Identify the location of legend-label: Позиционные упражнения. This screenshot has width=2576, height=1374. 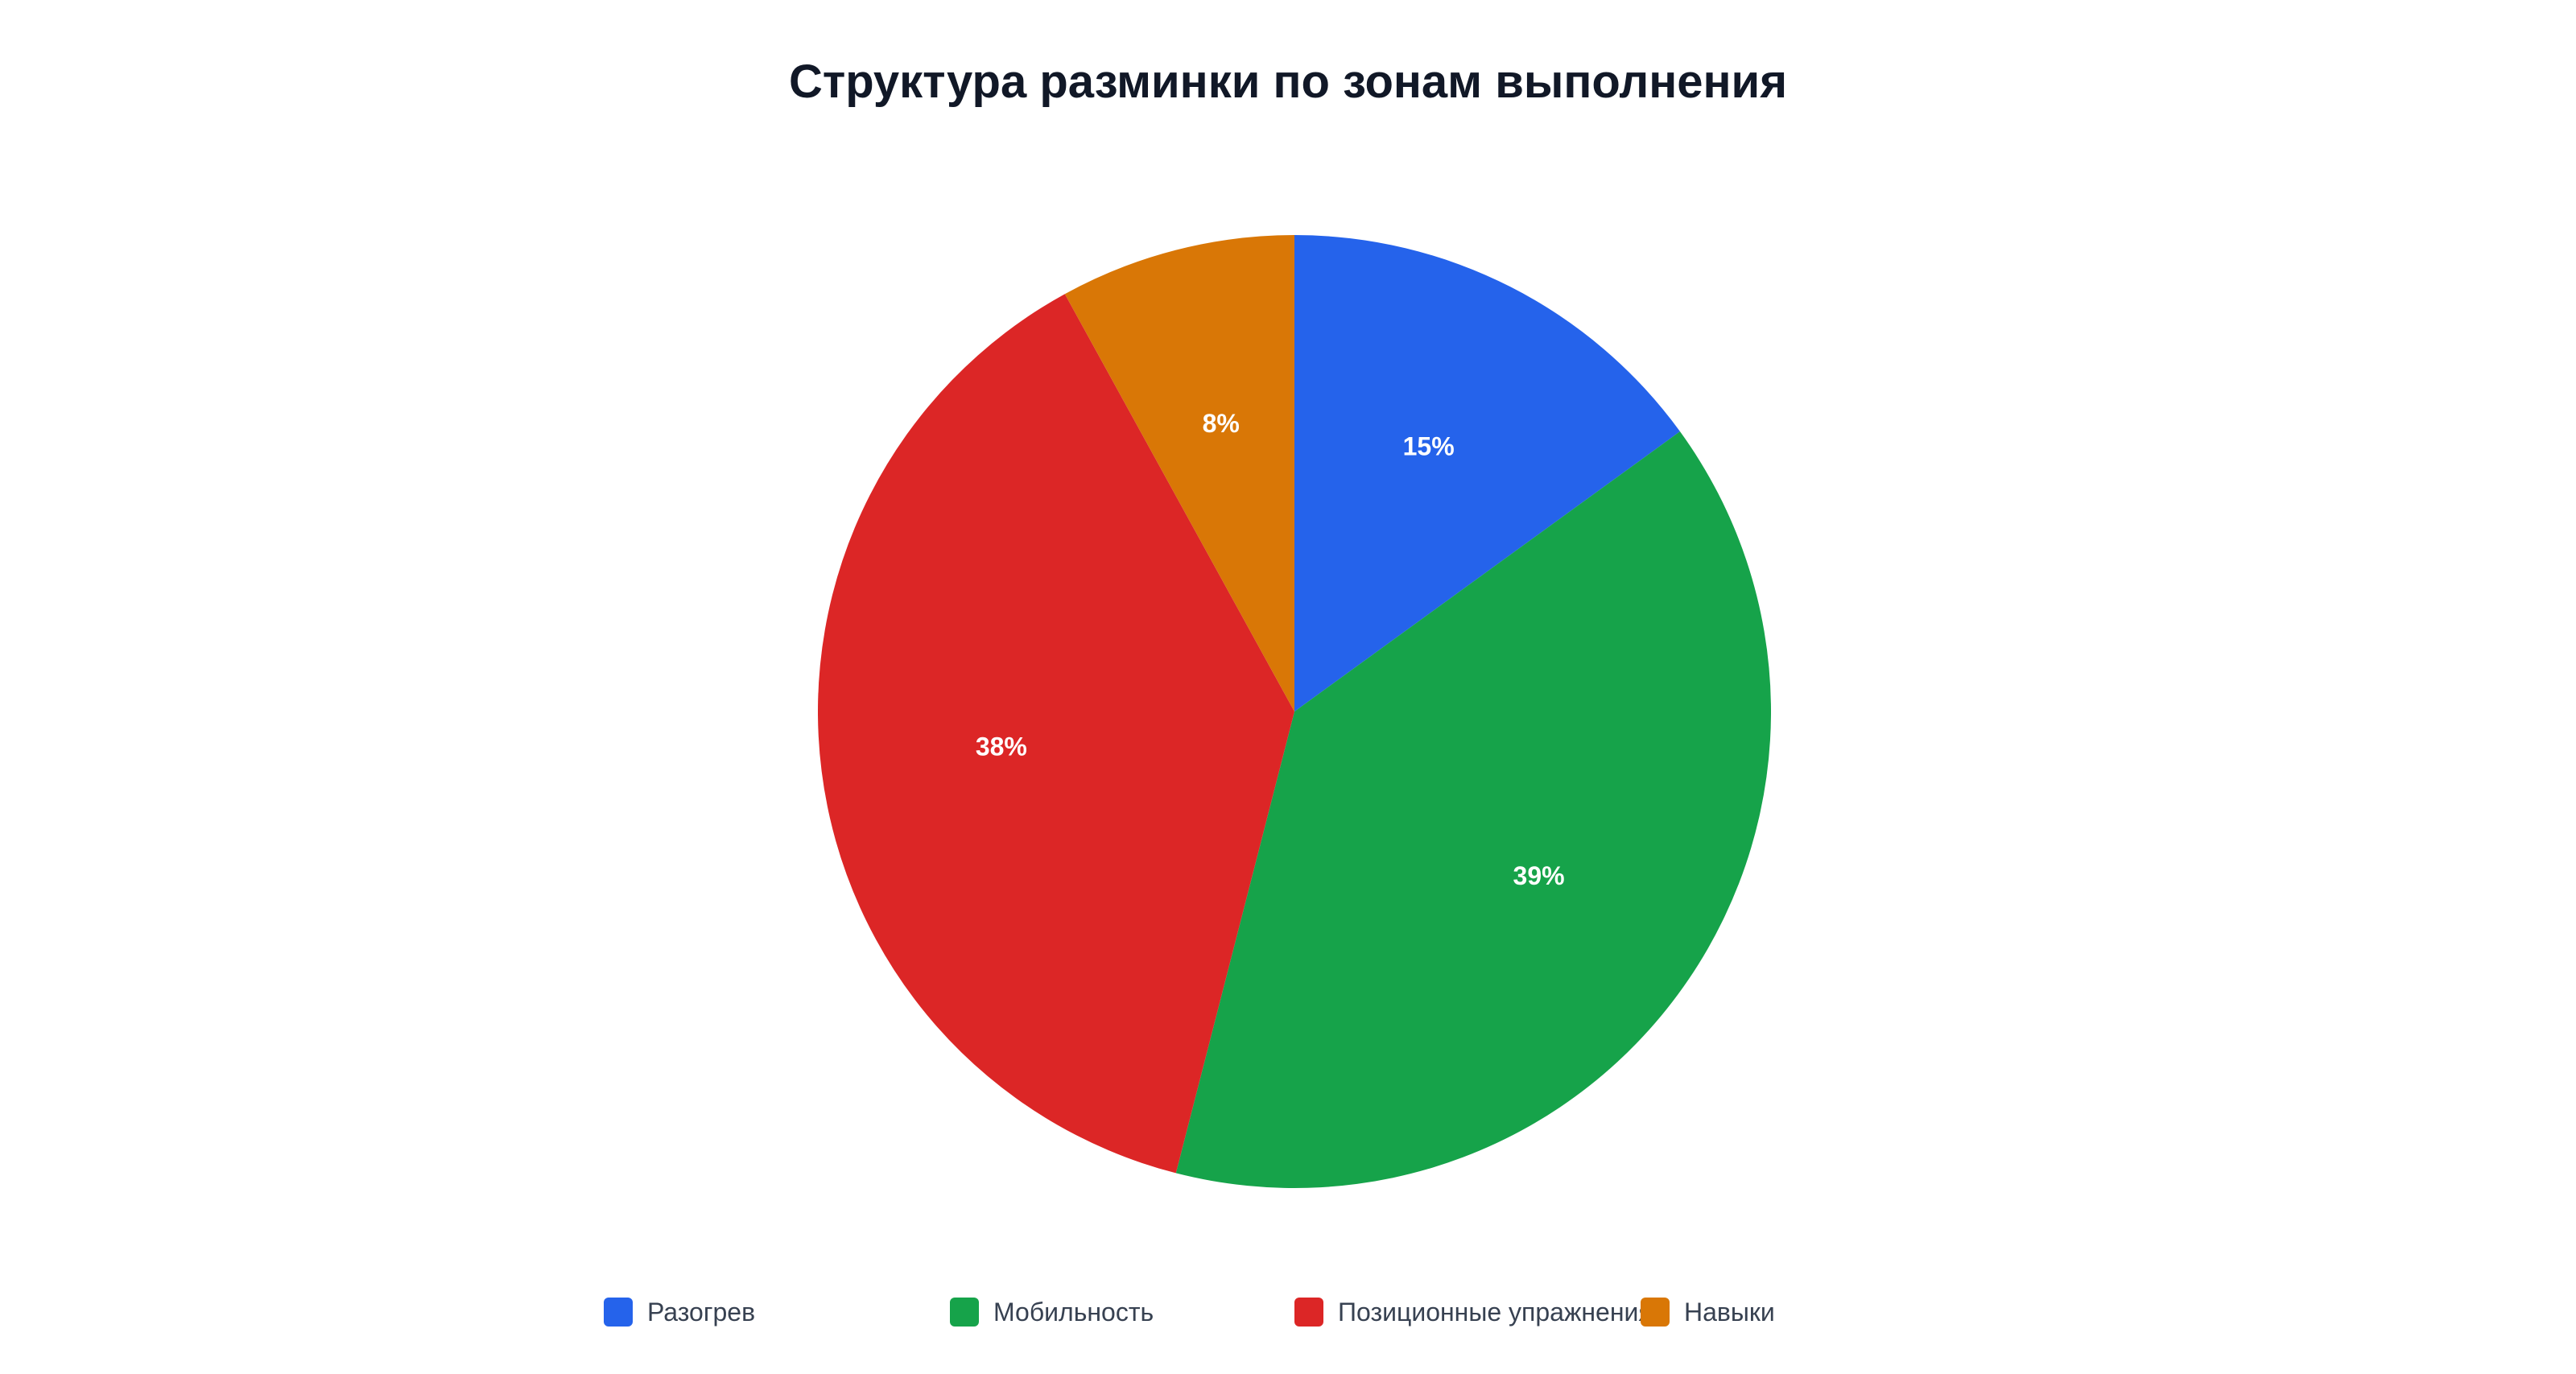
(1490, 1312).